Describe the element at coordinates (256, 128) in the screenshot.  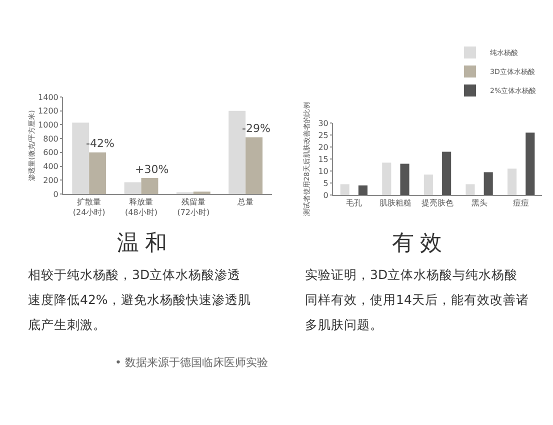
I see `annotation: -29%` at that location.